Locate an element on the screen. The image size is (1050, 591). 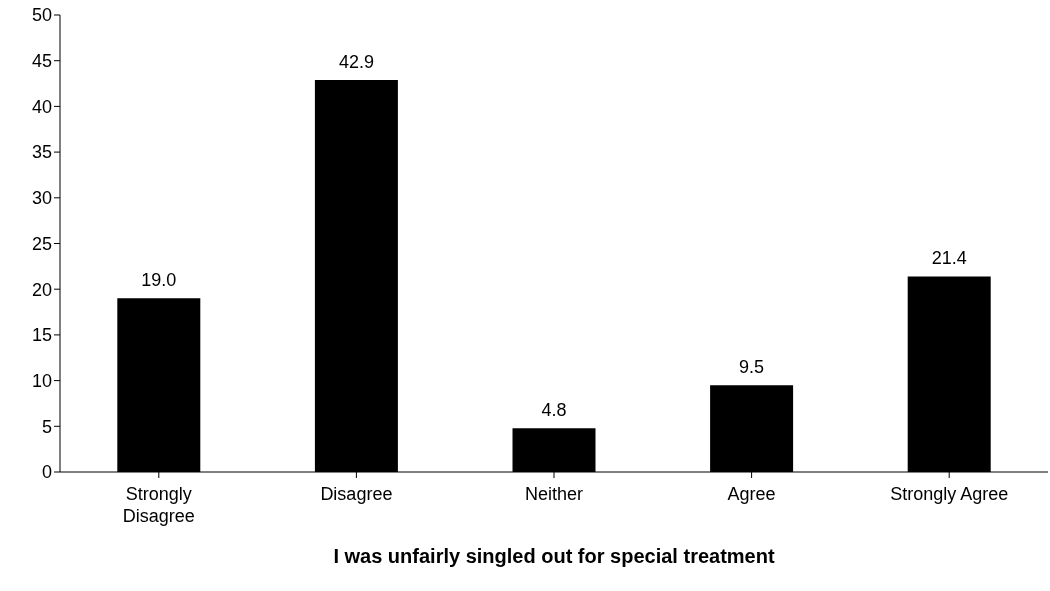
data-label: 4.8 is located at coordinates (554, 410).